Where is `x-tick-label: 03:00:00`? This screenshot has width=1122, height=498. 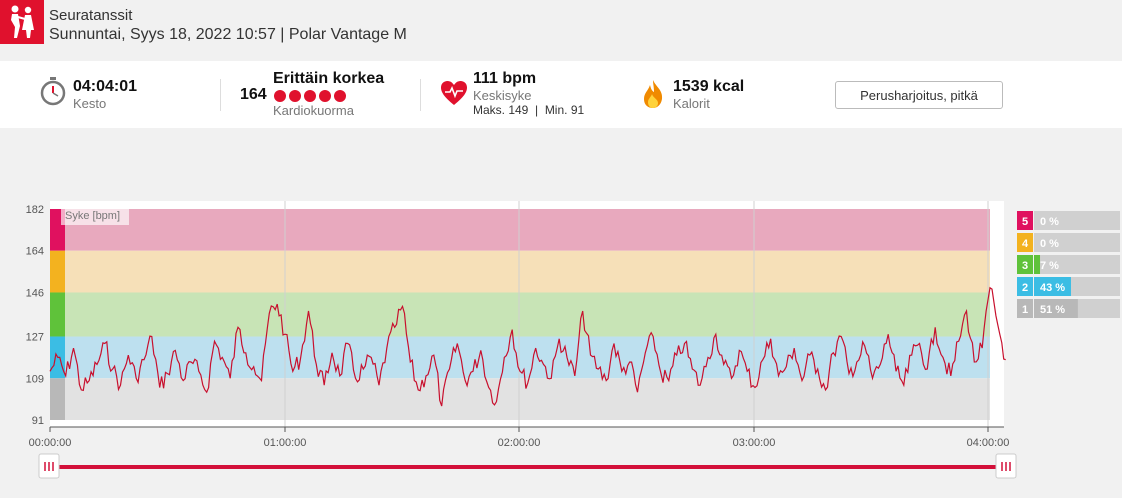
x-tick-label: 03:00:00 is located at coordinates (754, 443).